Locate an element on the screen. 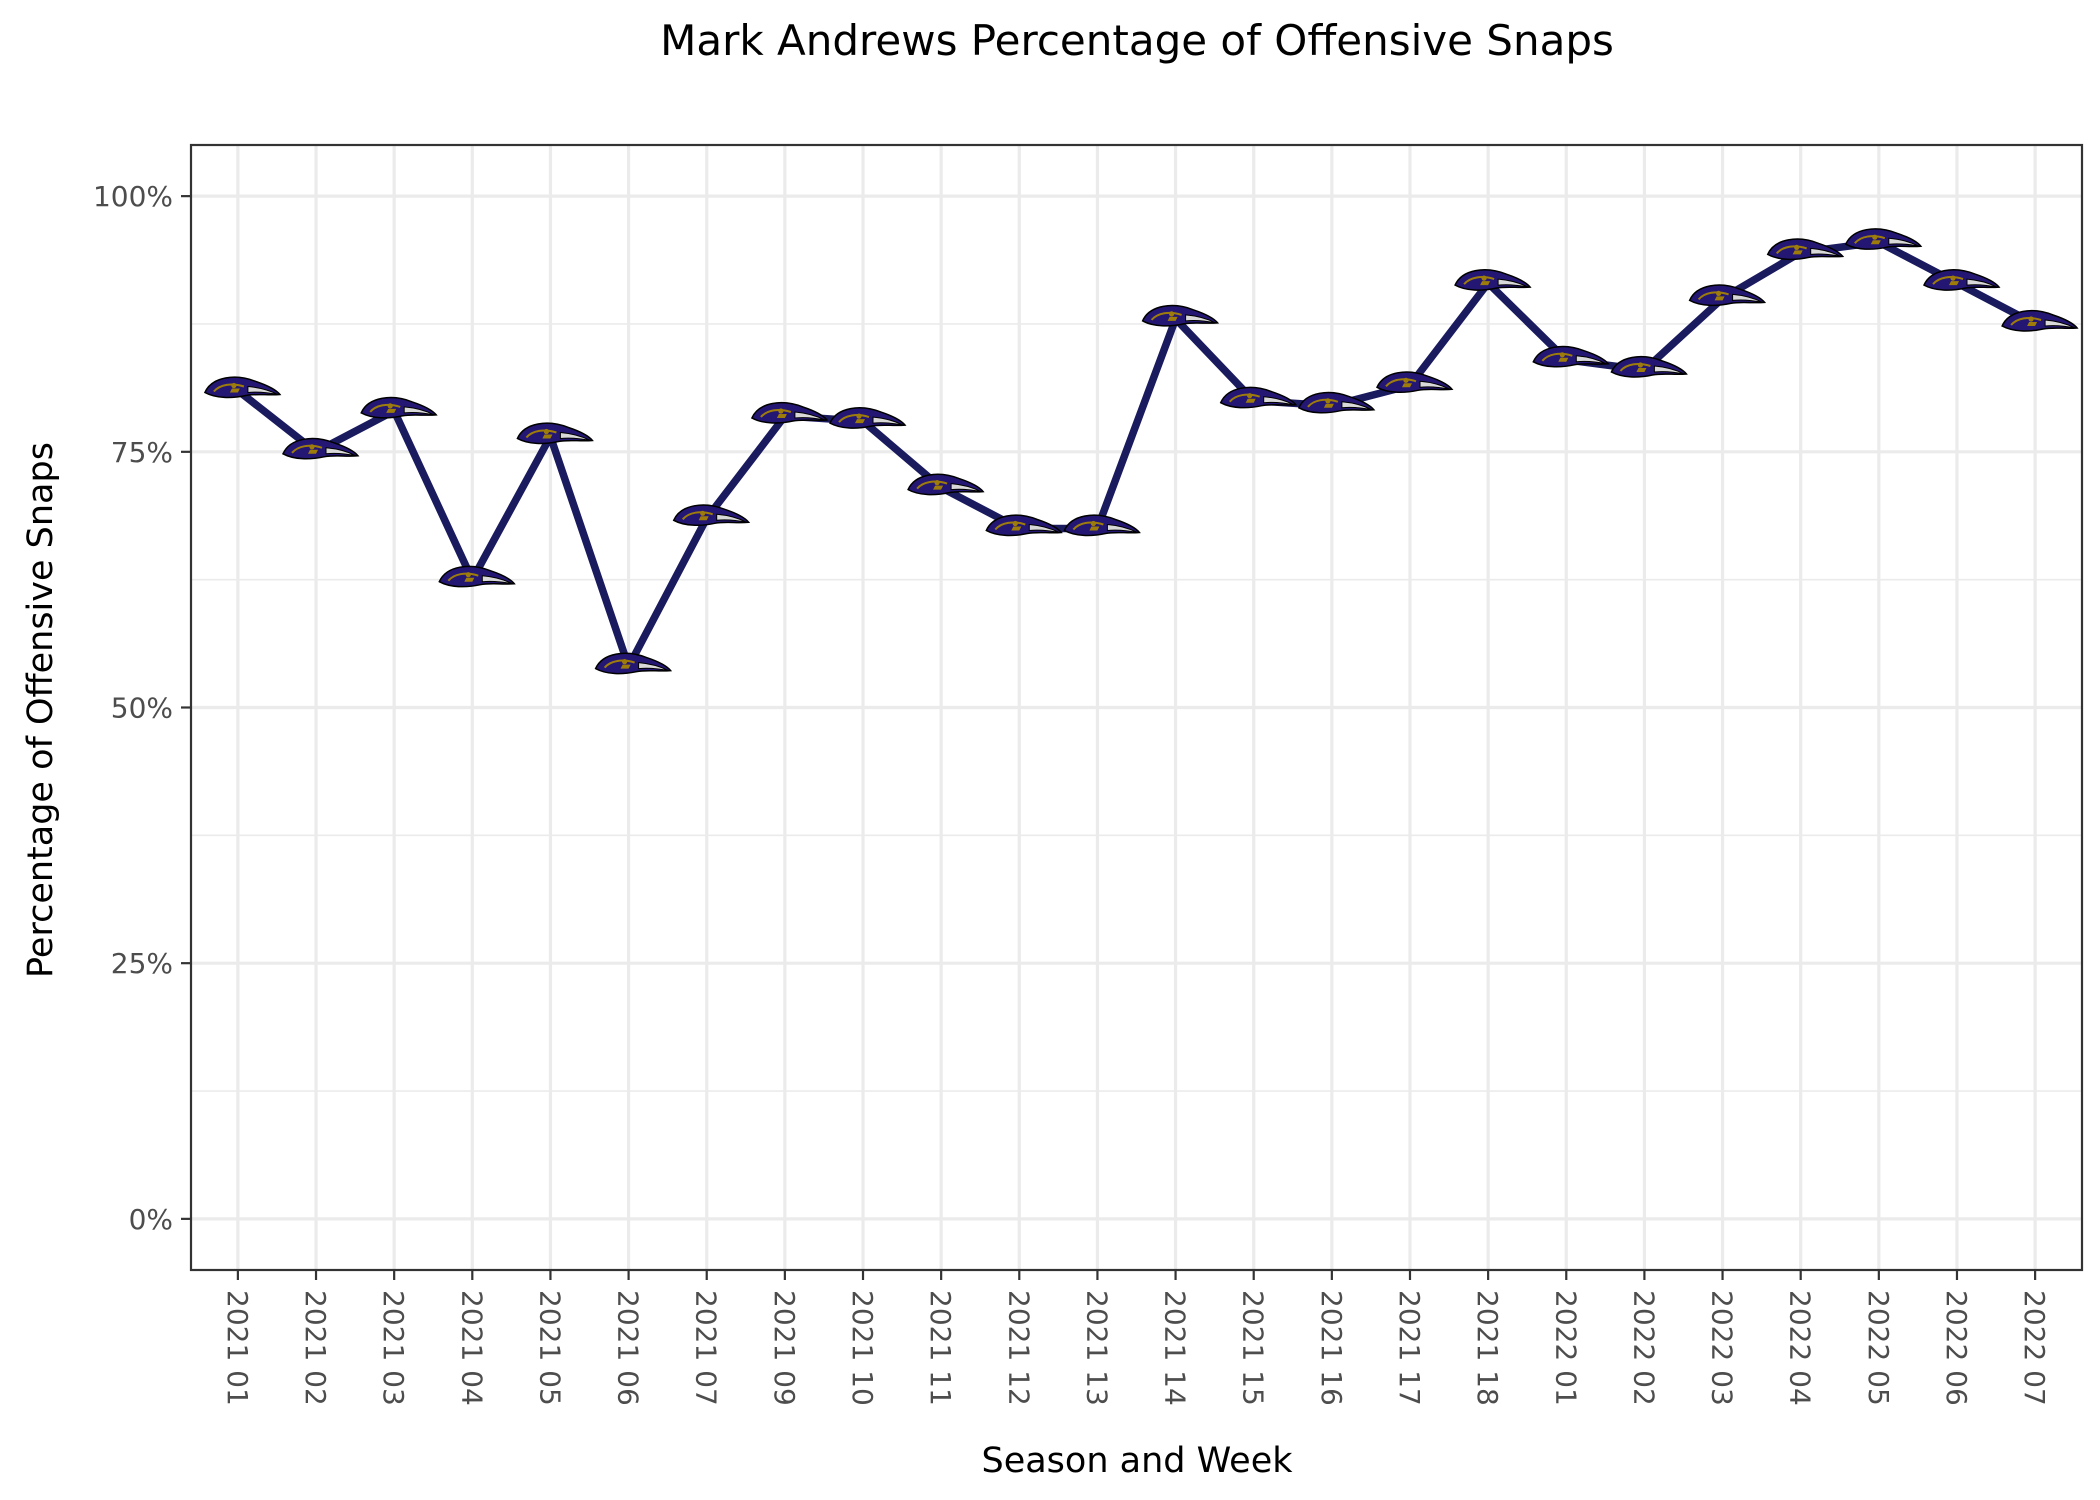  x-tick-label: 2021 02 is located at coordinates (315, 1348).